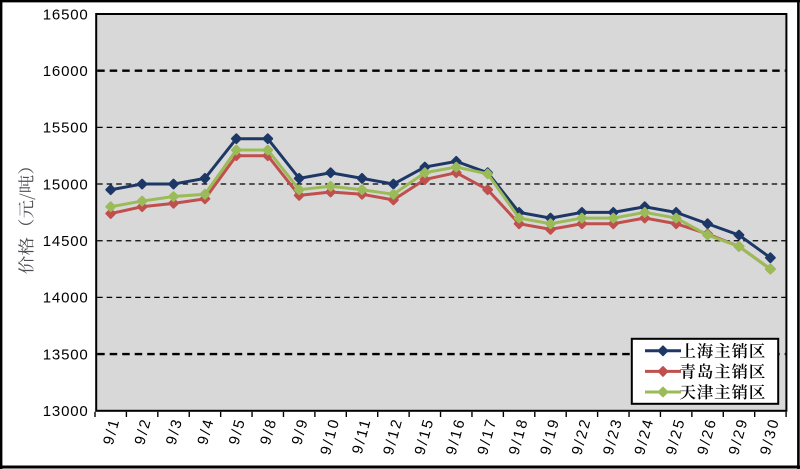 This screenshot has width=800, height=469. What do you see at coordinates (206, 431) in the screenshot?
I see `svg-text: 9/4` at bounding box center [206, 431].